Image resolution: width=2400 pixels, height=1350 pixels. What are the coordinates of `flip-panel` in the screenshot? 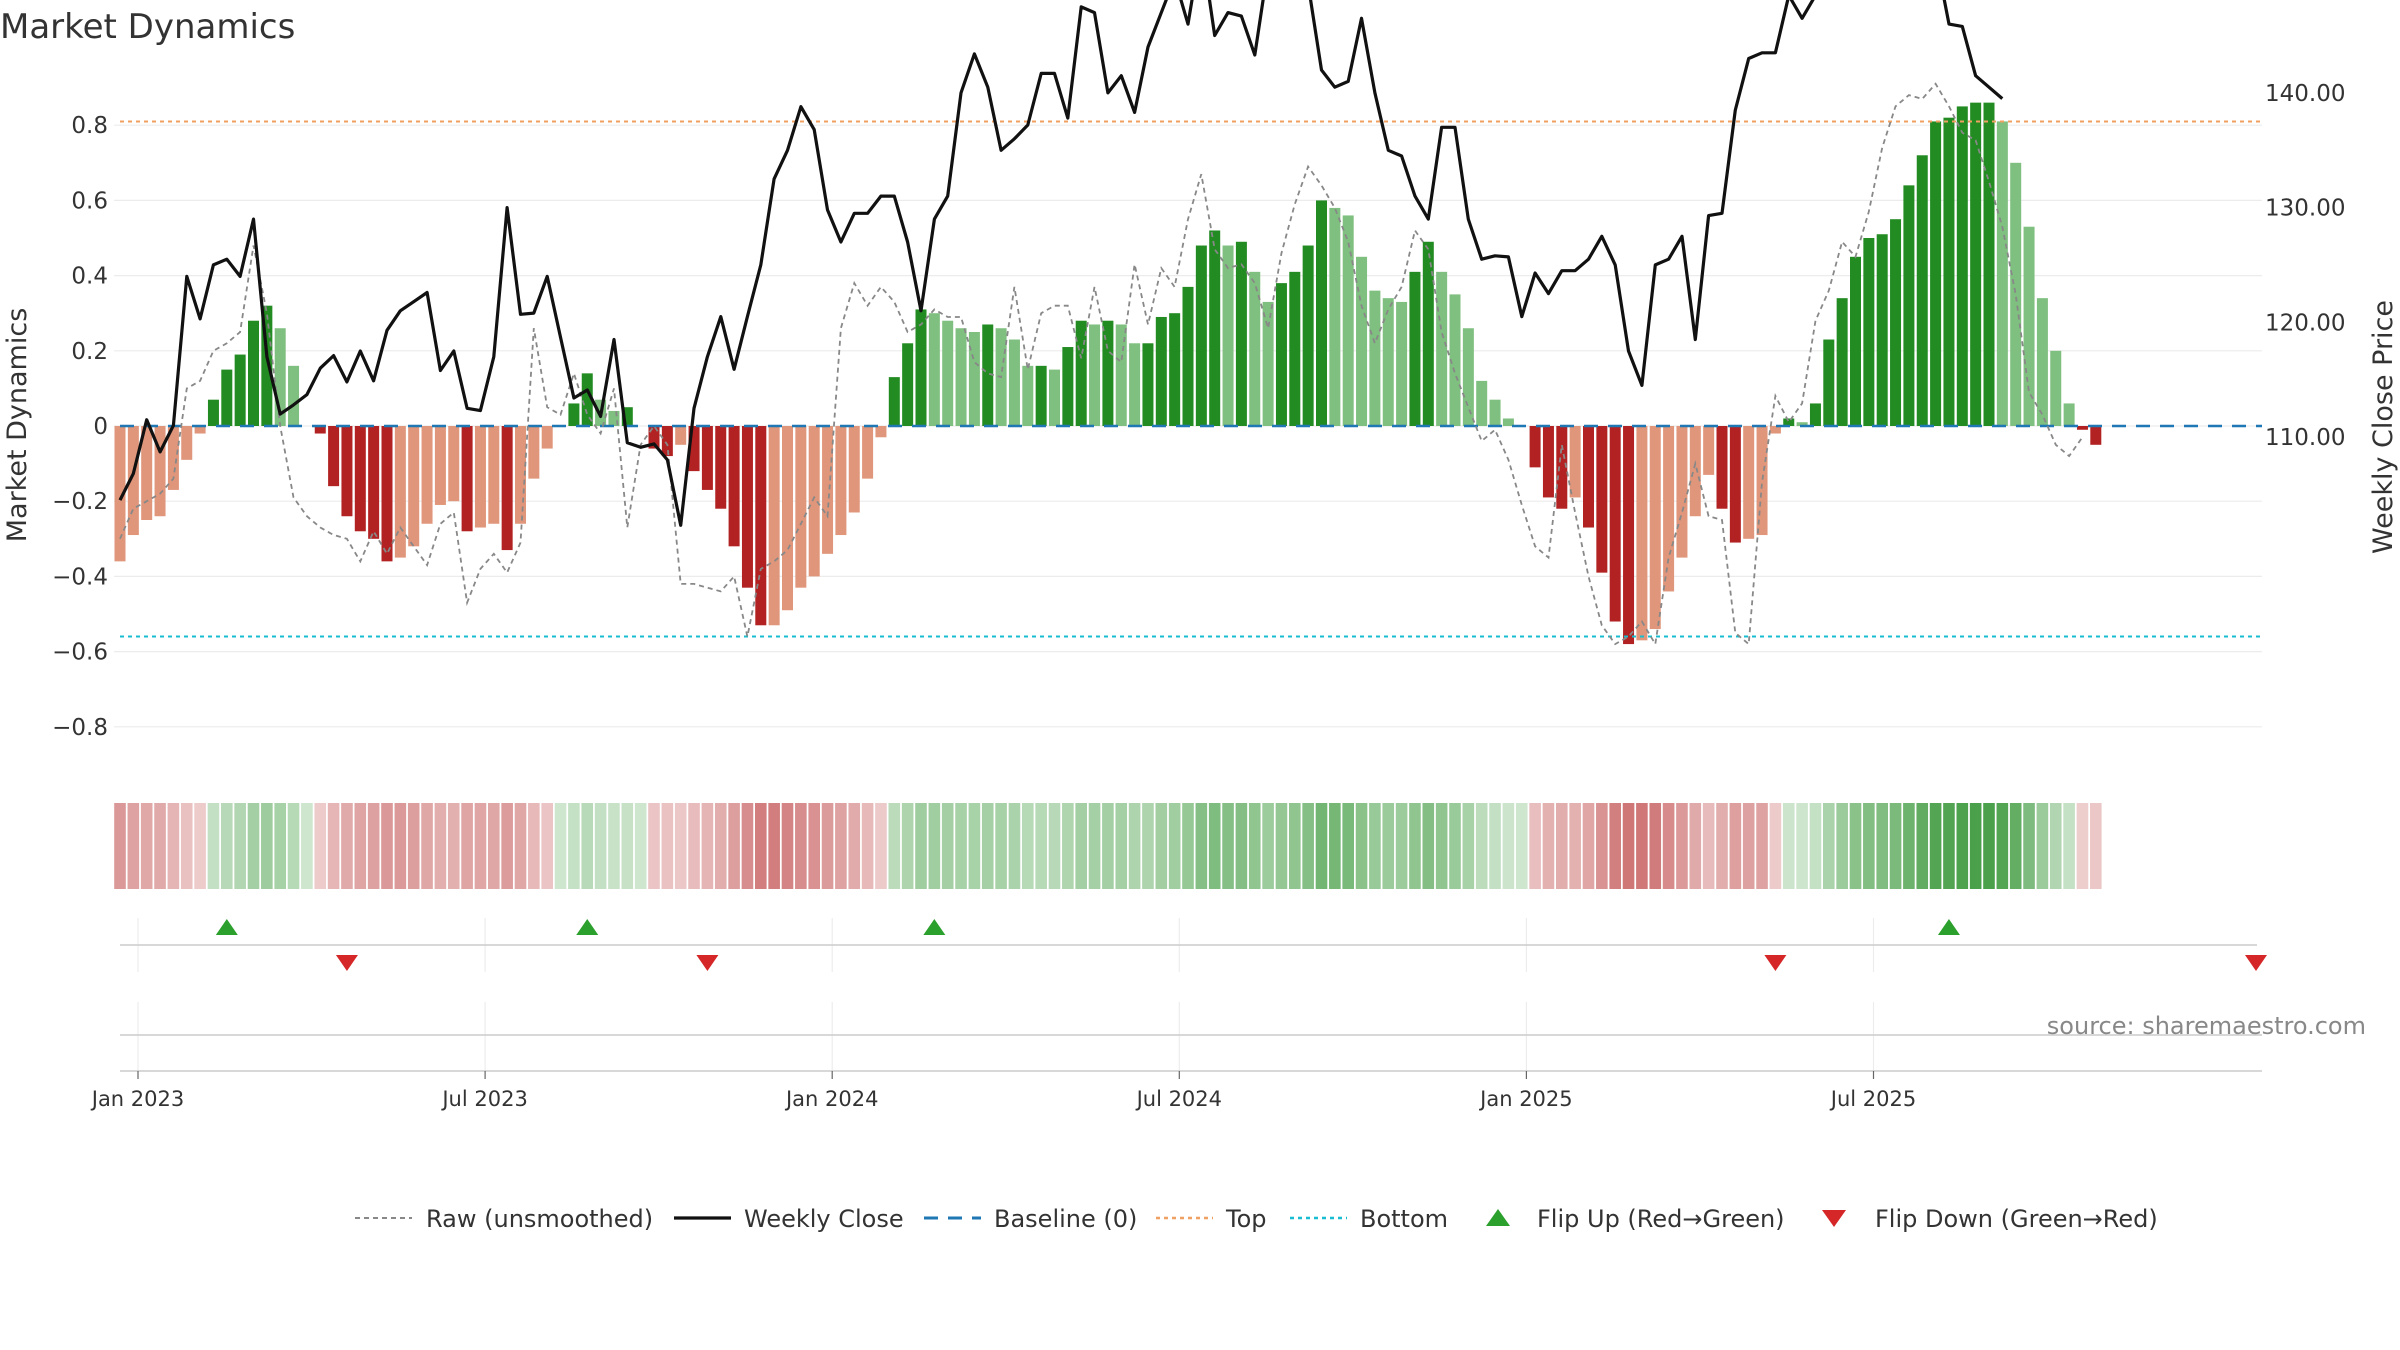 It's located at (1193, 945).